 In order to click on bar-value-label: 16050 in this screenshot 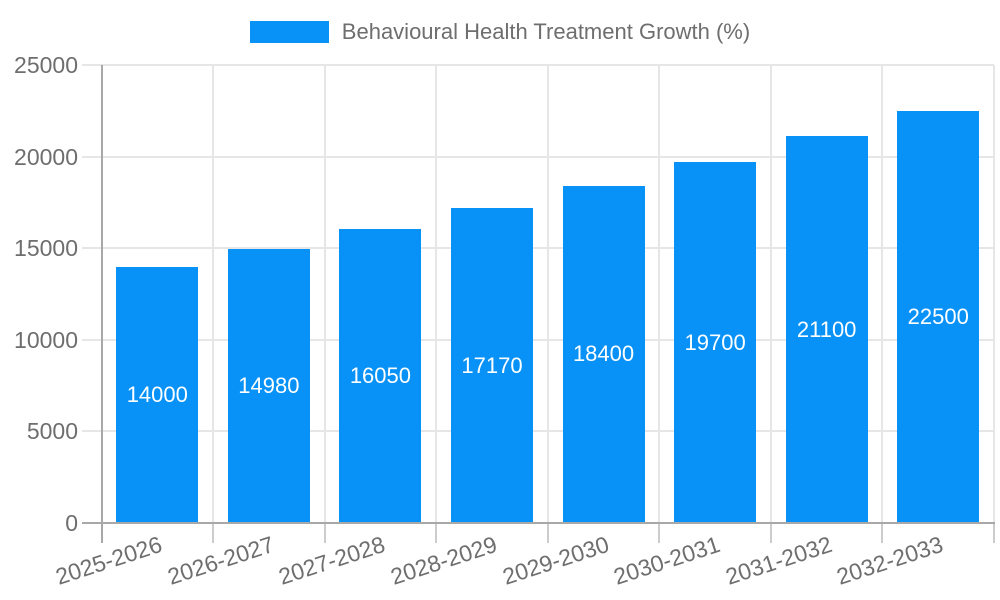, I will do `click(380, 375)`.